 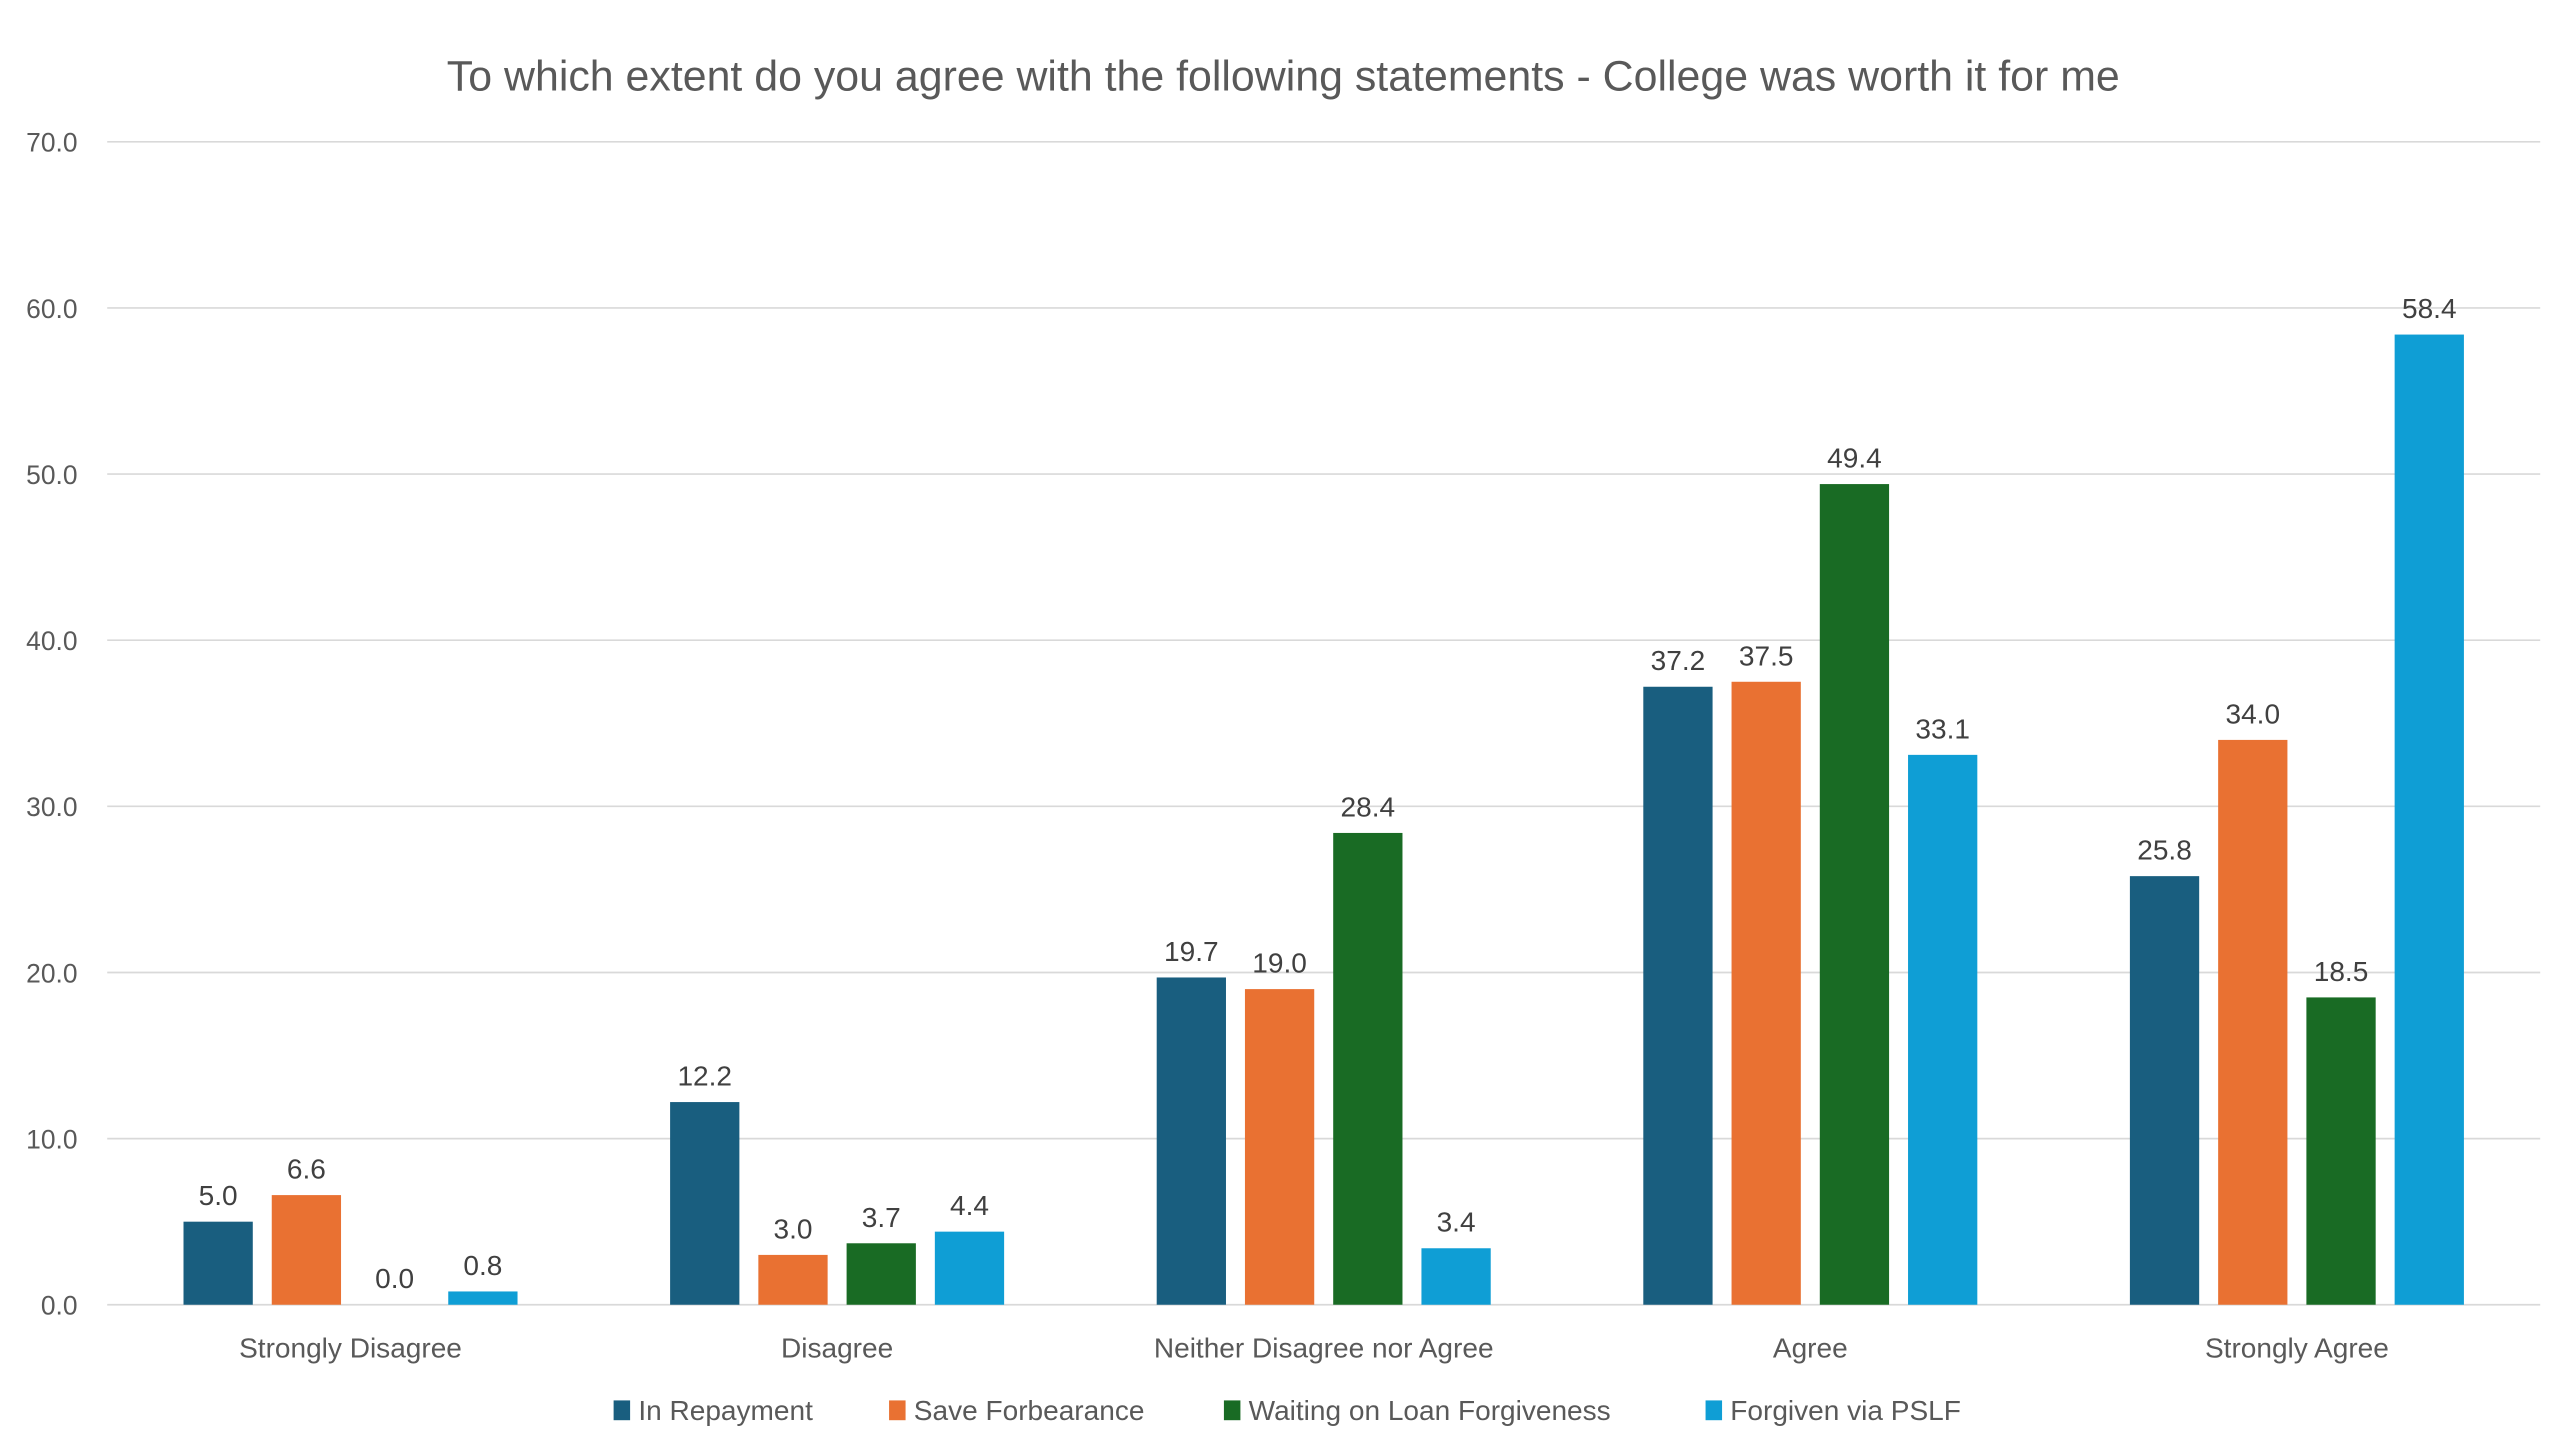 I want to click on data-label: 12.2, so click(x=704, y=1076).